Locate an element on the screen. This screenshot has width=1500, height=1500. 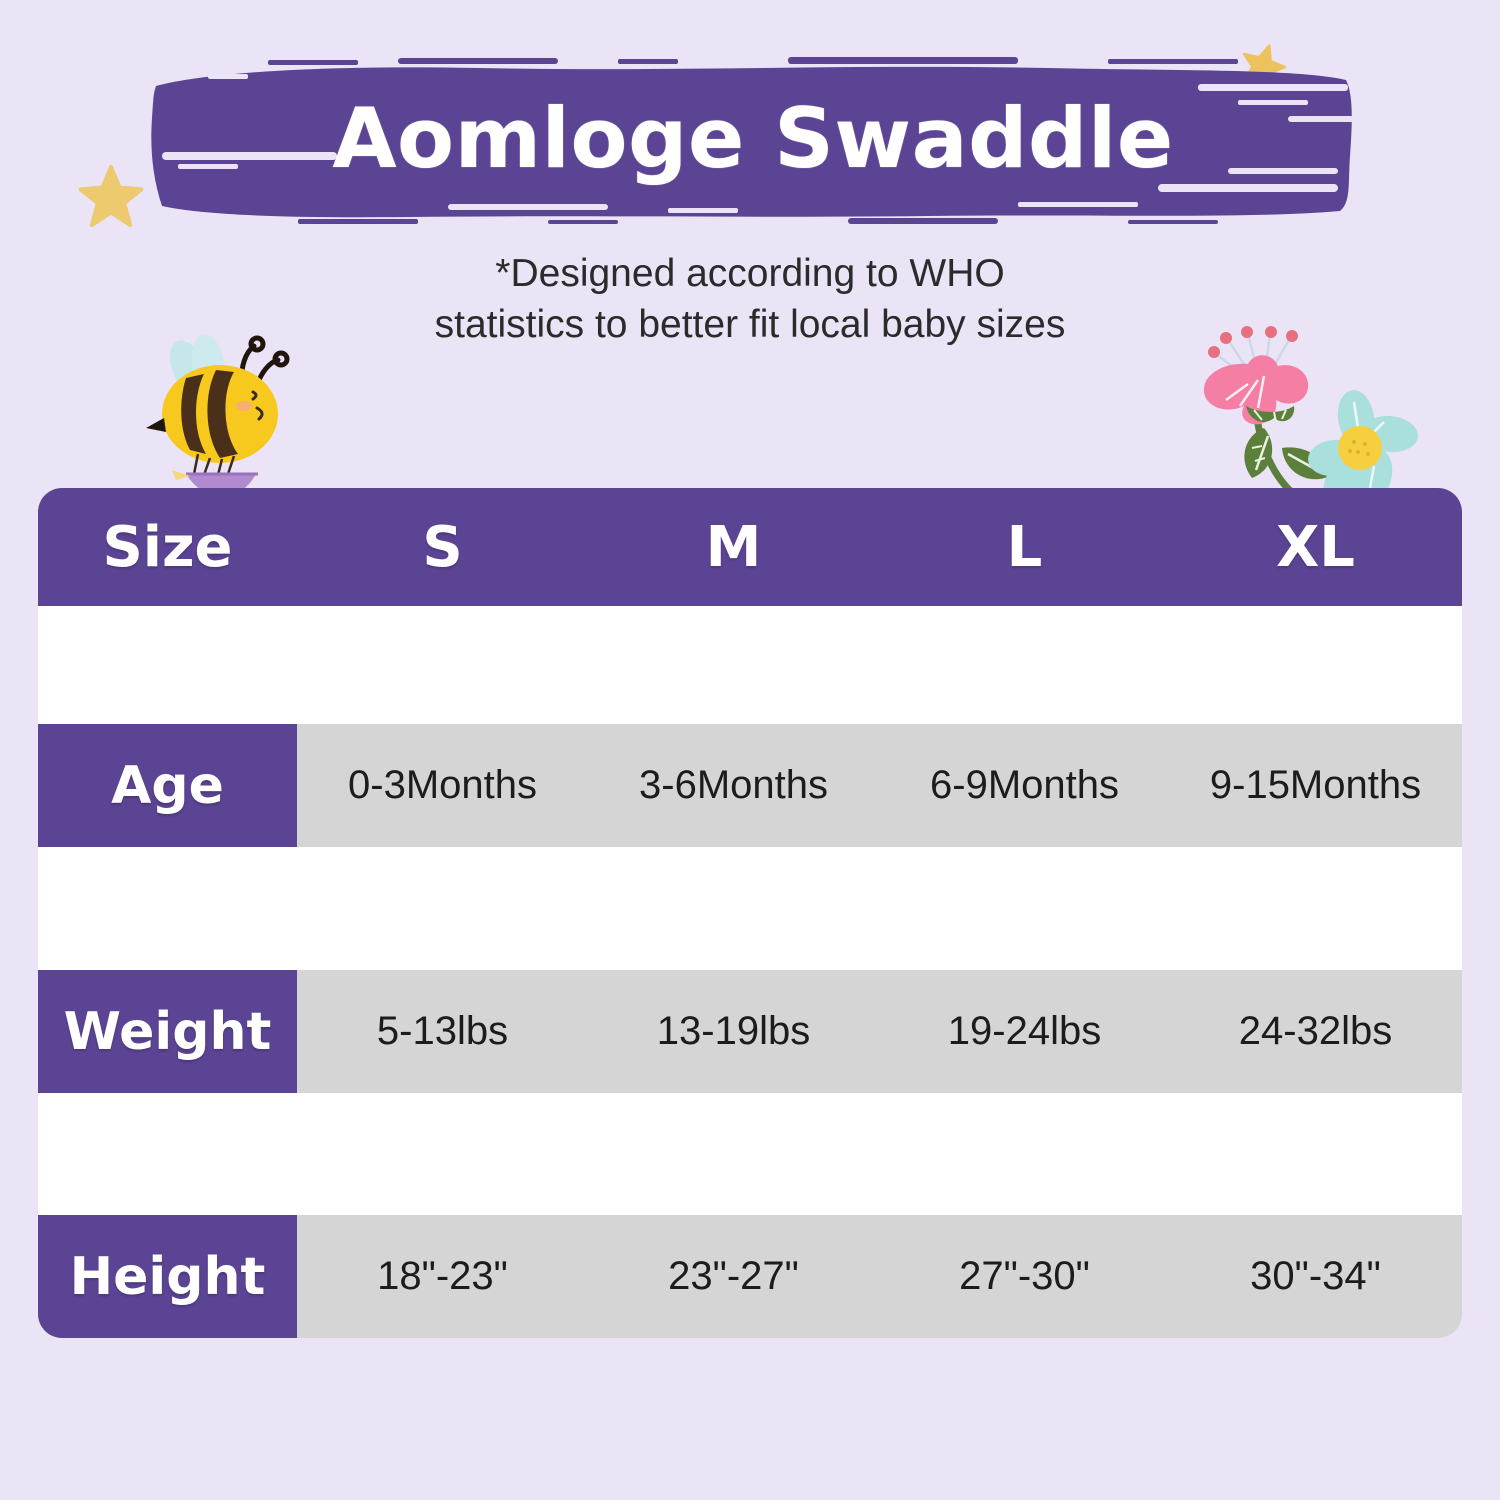
bee-icon is located at coordinates (218, 415).